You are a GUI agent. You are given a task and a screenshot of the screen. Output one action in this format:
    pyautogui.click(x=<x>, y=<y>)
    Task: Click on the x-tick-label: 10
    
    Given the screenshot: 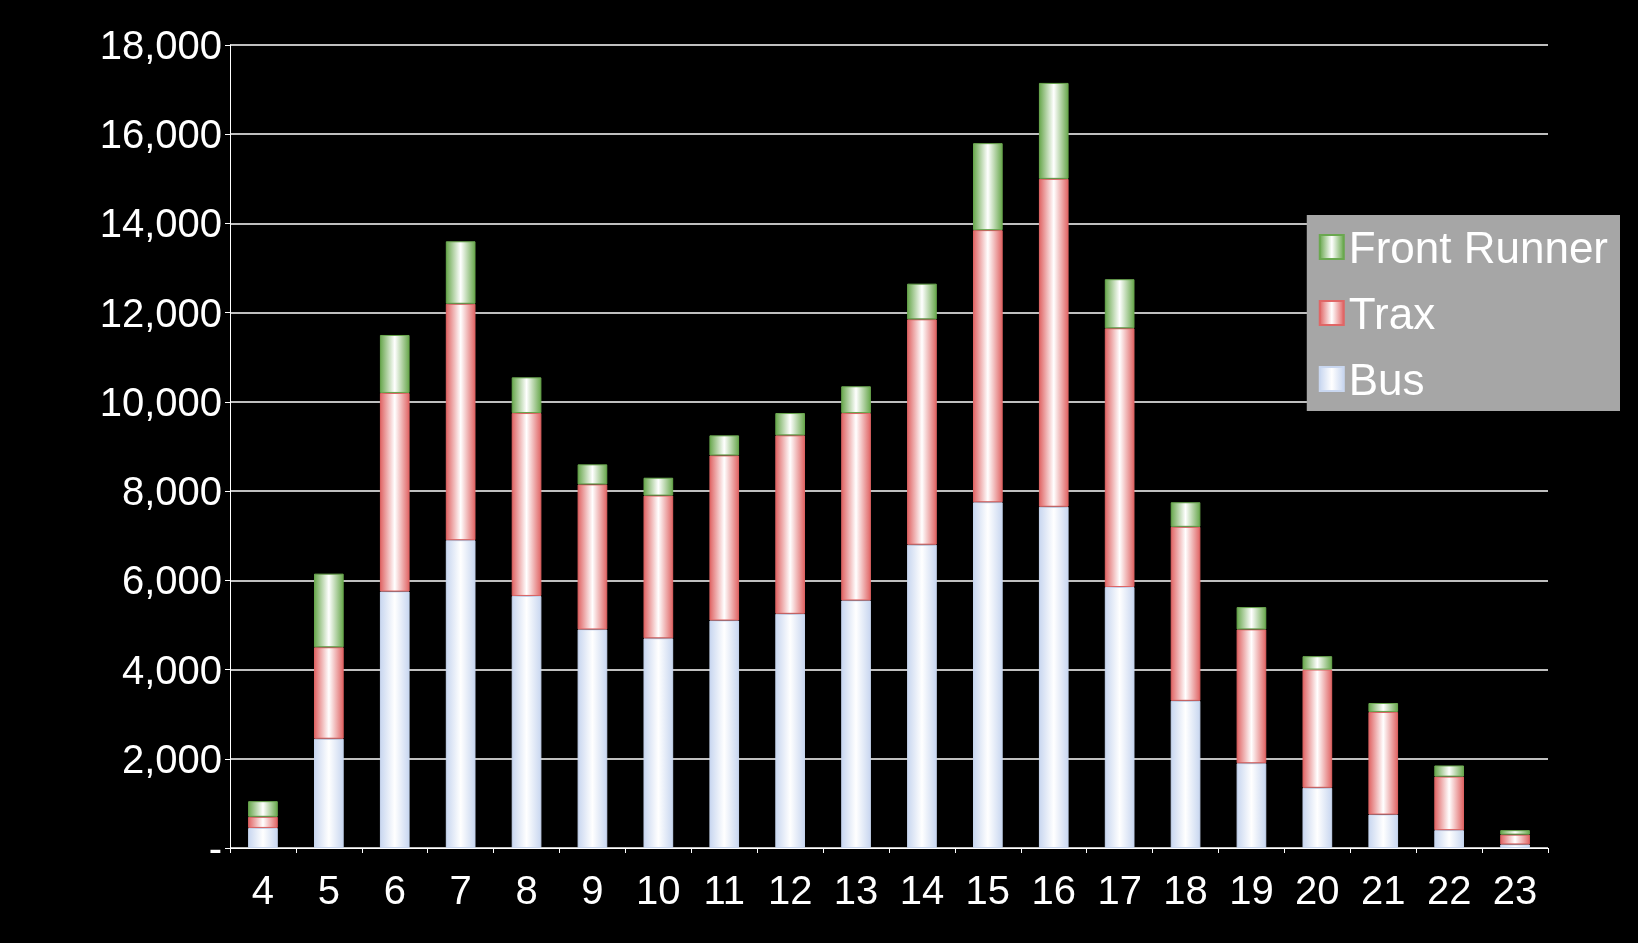 What is the action you would take?
    pyautogui.click(x=658, y=890)
    